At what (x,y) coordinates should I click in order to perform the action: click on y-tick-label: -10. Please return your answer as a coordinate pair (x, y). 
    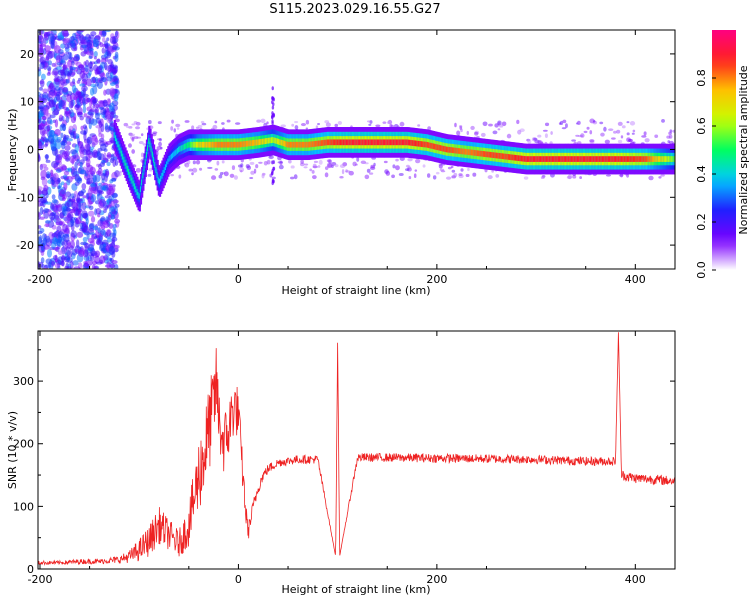
    Looking at the image, I should click on (25, 197).